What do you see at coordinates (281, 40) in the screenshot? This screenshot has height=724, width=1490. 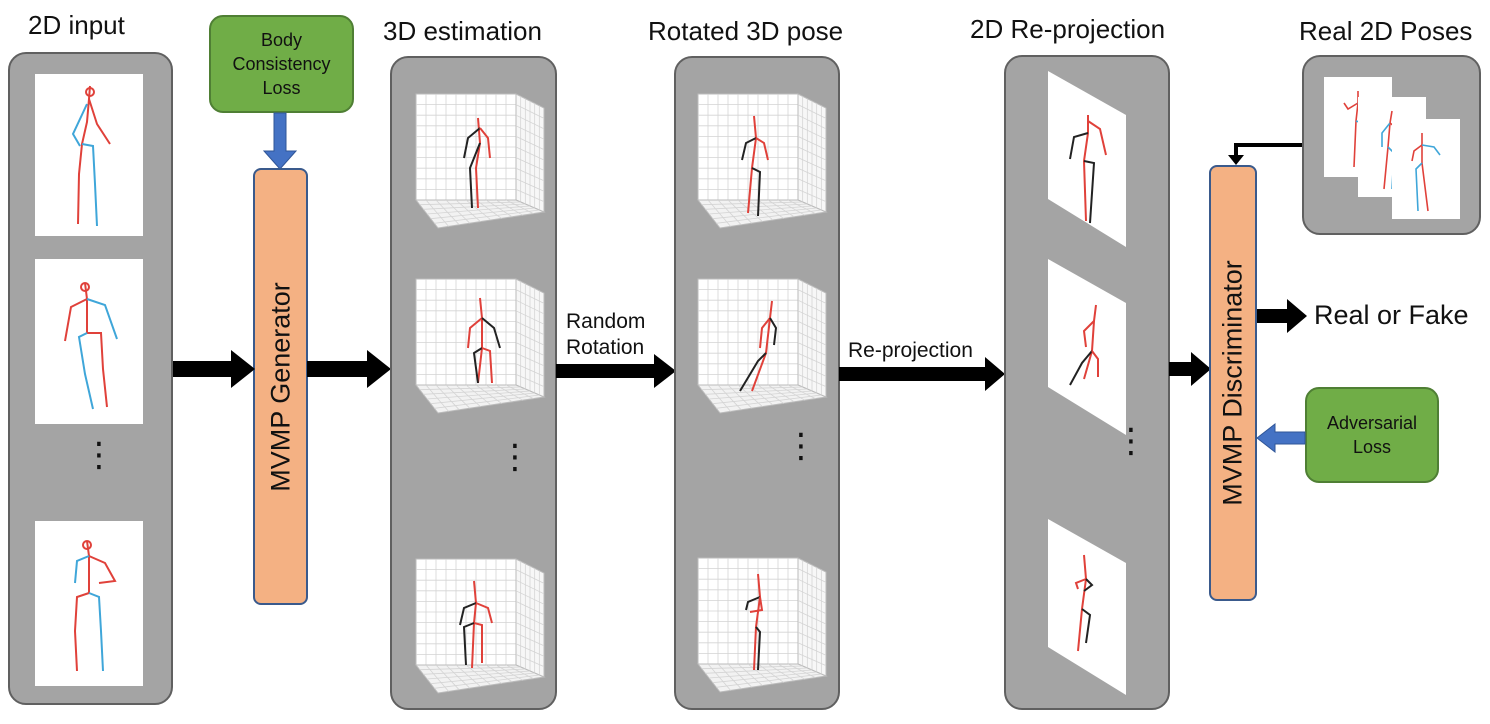 I see `body-loss-line-1: Body` at bounding box center [281, 40].